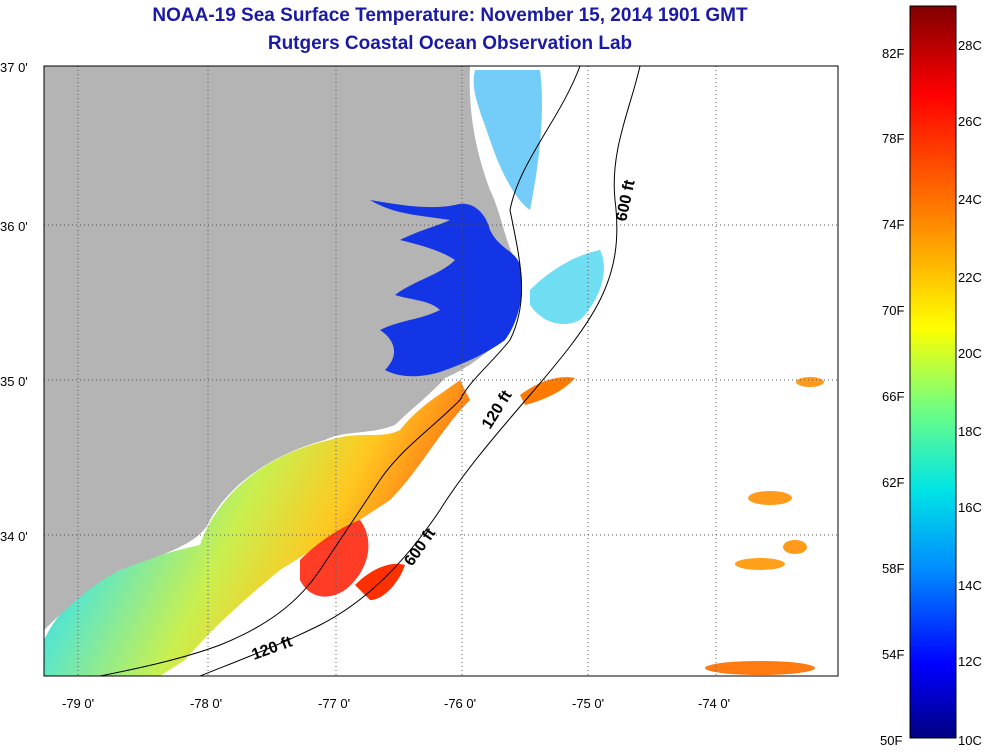 The width and height of the screenshot is (992, 754). I want to click on colorbar-c-label: 26C, so click(970, 121).